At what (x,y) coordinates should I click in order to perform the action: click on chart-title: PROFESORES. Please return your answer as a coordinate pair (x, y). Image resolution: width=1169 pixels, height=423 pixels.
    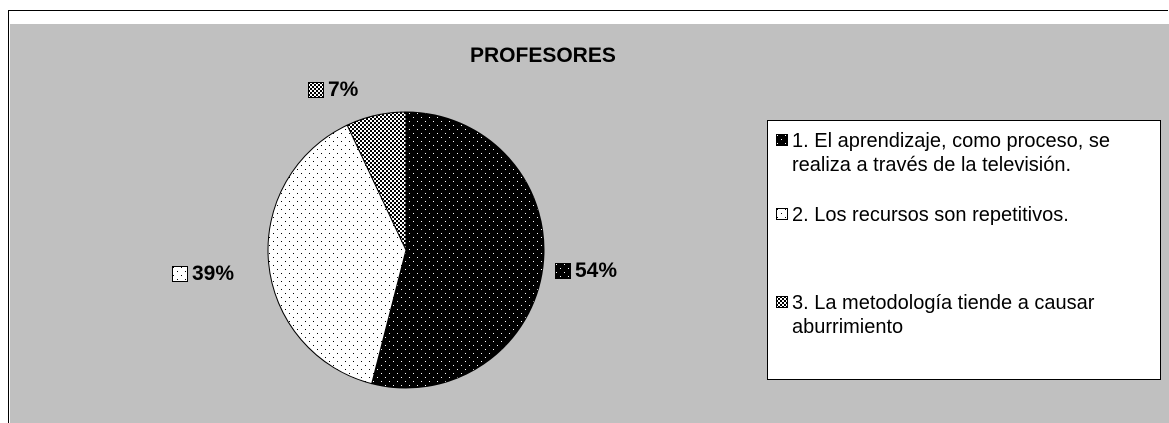
    Looking at the image, I should click on (543, 55).